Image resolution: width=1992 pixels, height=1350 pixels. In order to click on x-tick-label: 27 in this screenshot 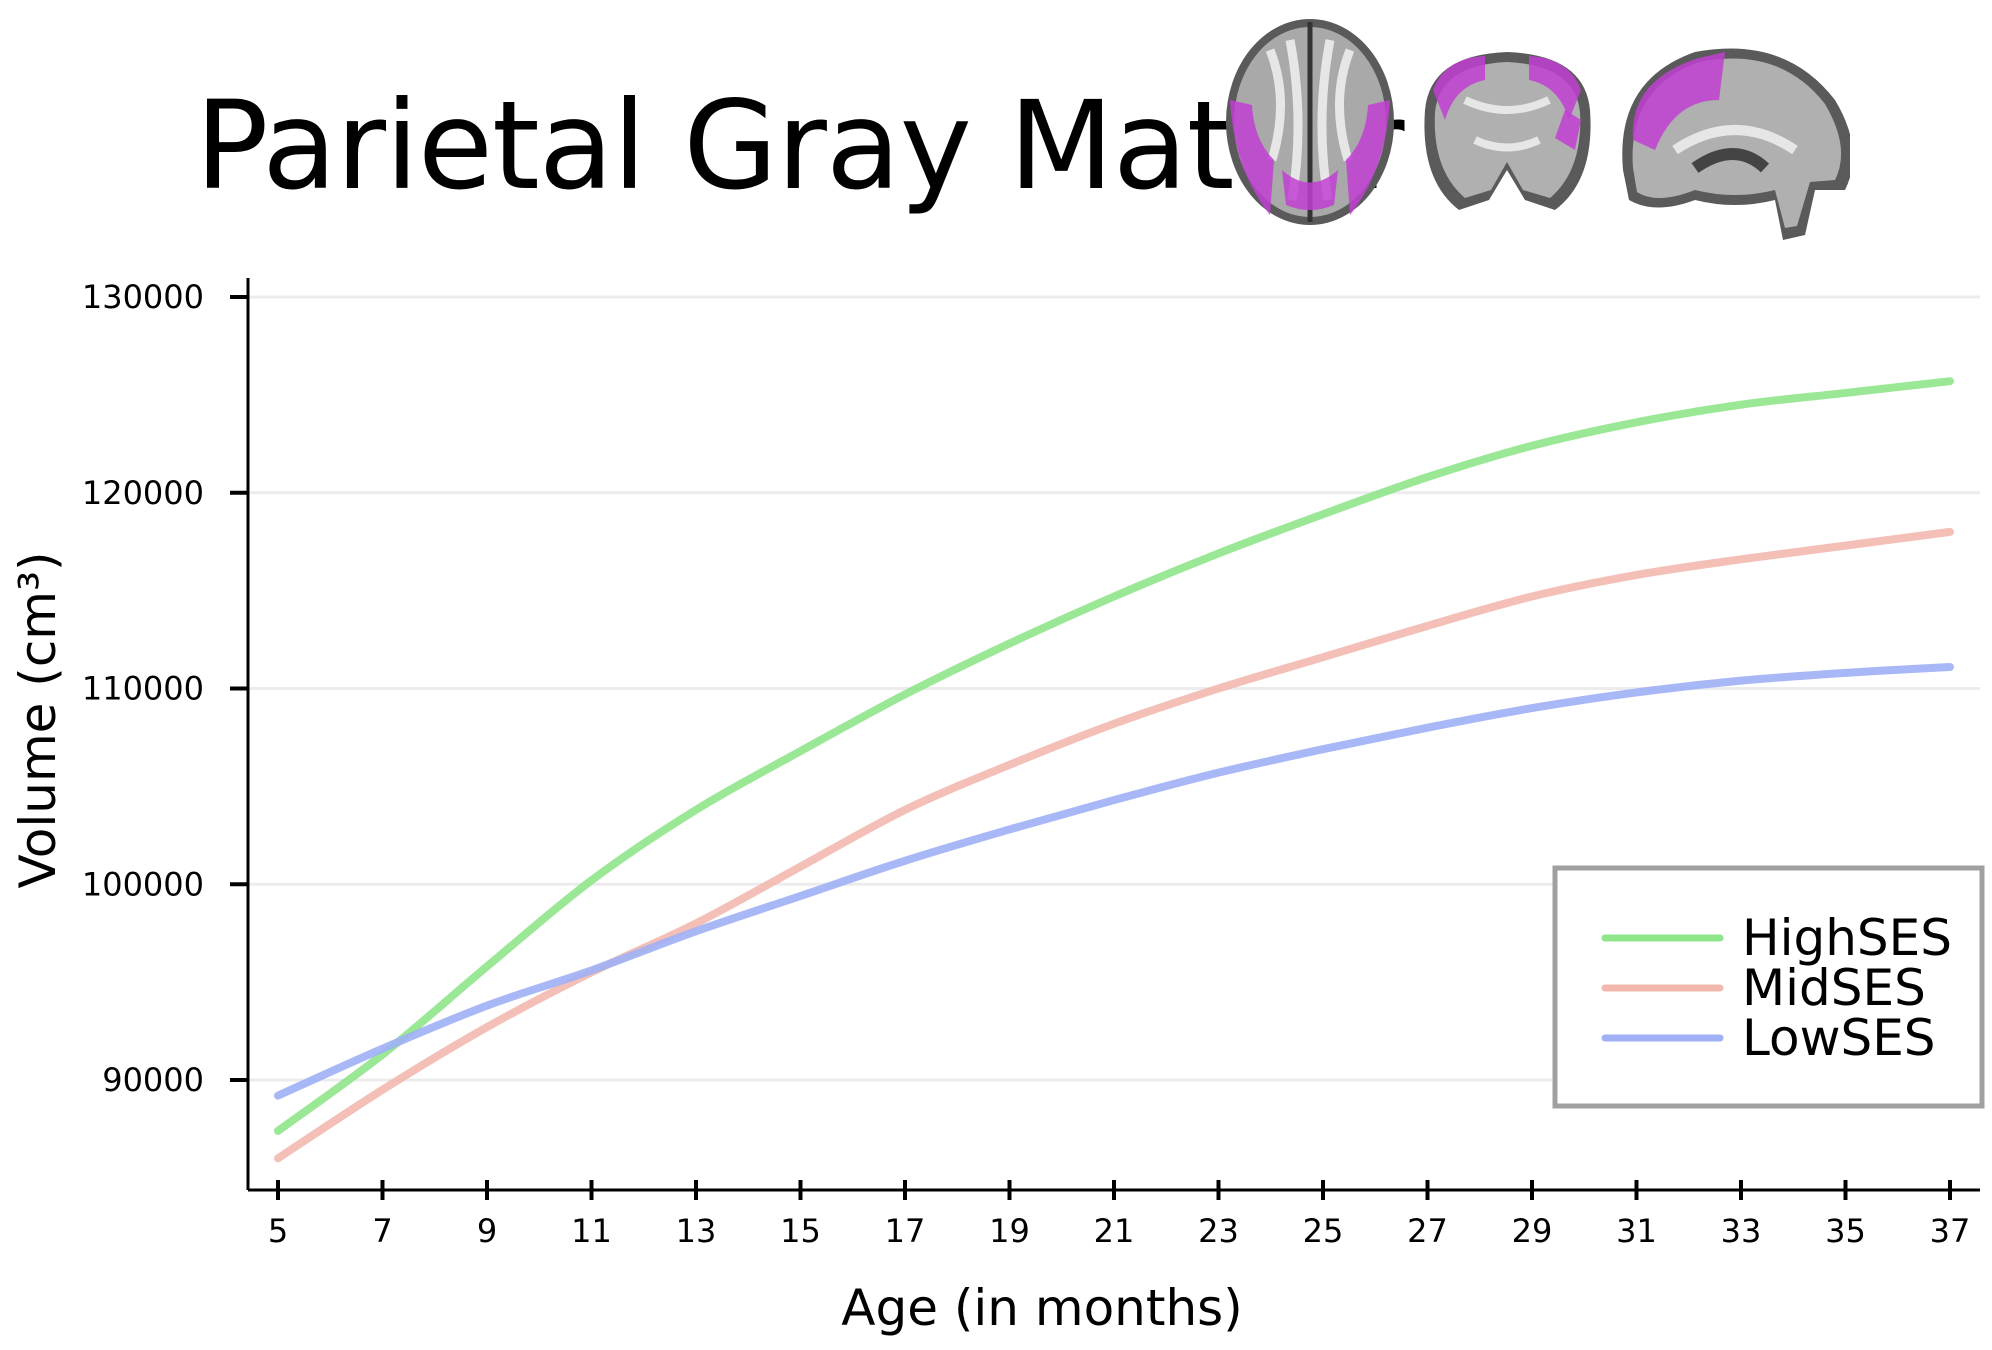, I will do `click(1427, 1231)`.